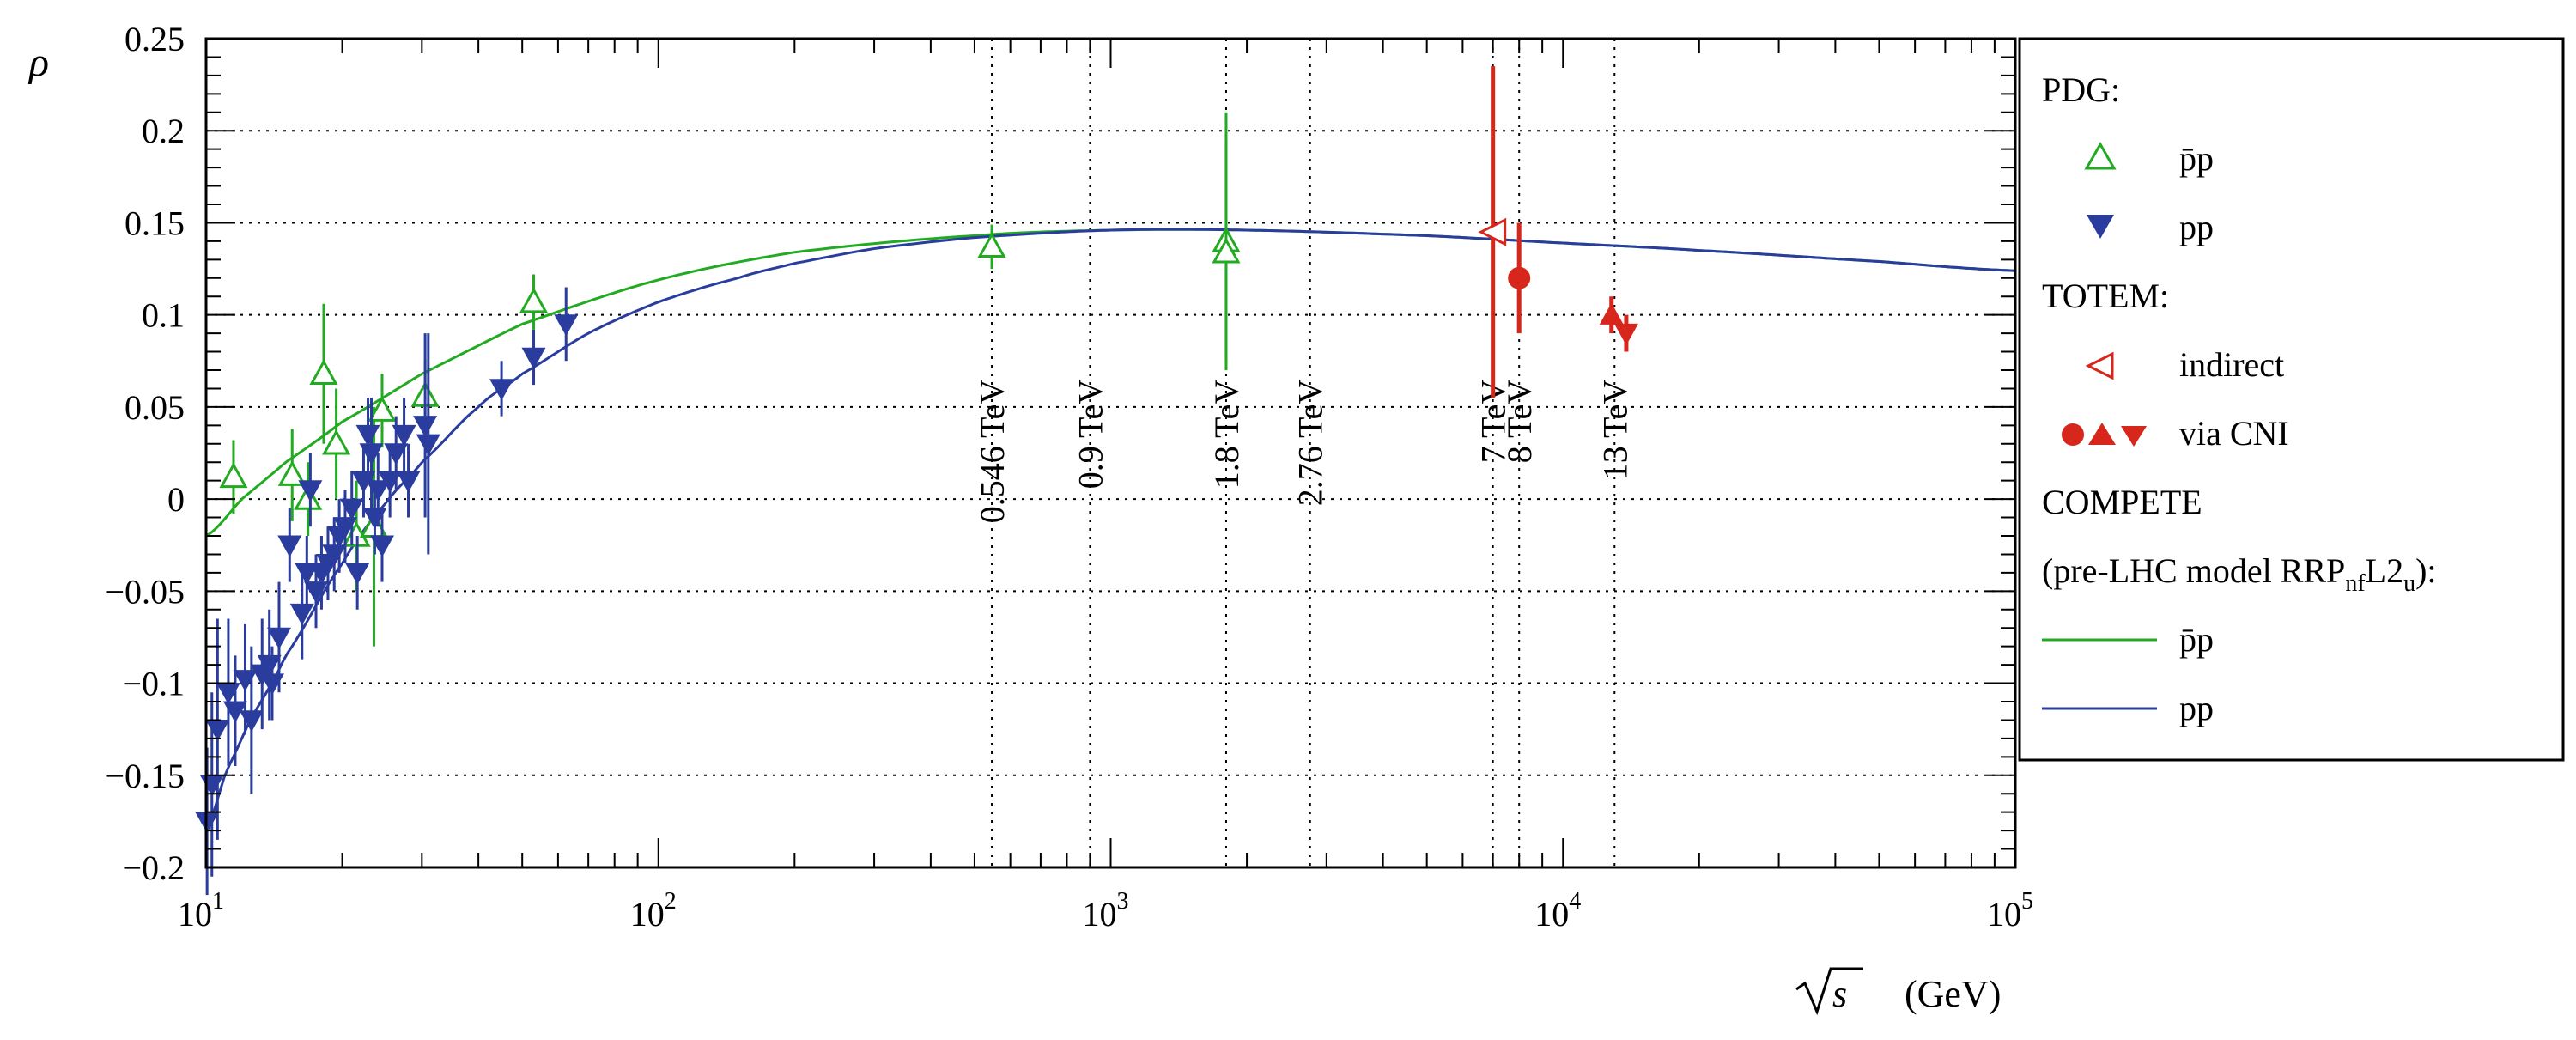 This screenshot has height=1040, width=2576. Describe the element at coordinates (145, 776) in the screenshot. I see `y-tick-label: −0.15` at that location.